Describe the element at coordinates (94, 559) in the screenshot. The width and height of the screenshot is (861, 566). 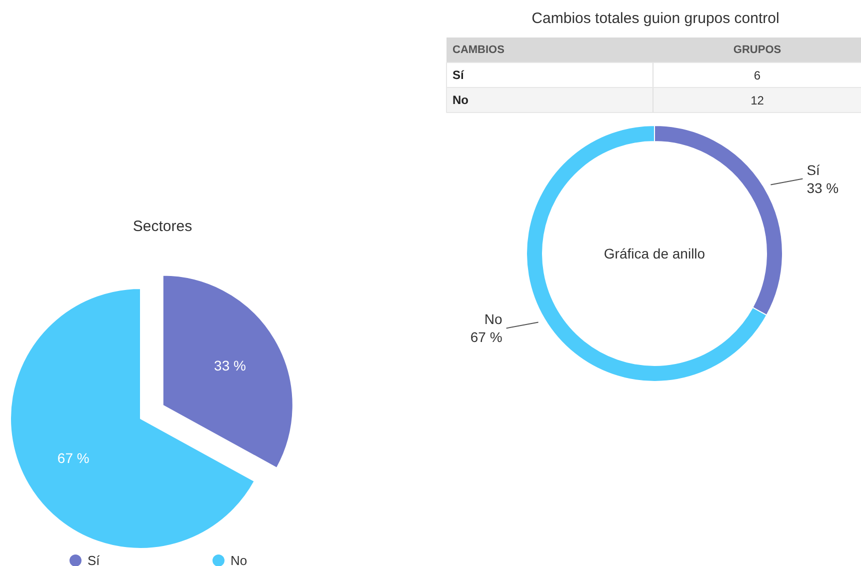
I see `legend-label: Sí` at that location.